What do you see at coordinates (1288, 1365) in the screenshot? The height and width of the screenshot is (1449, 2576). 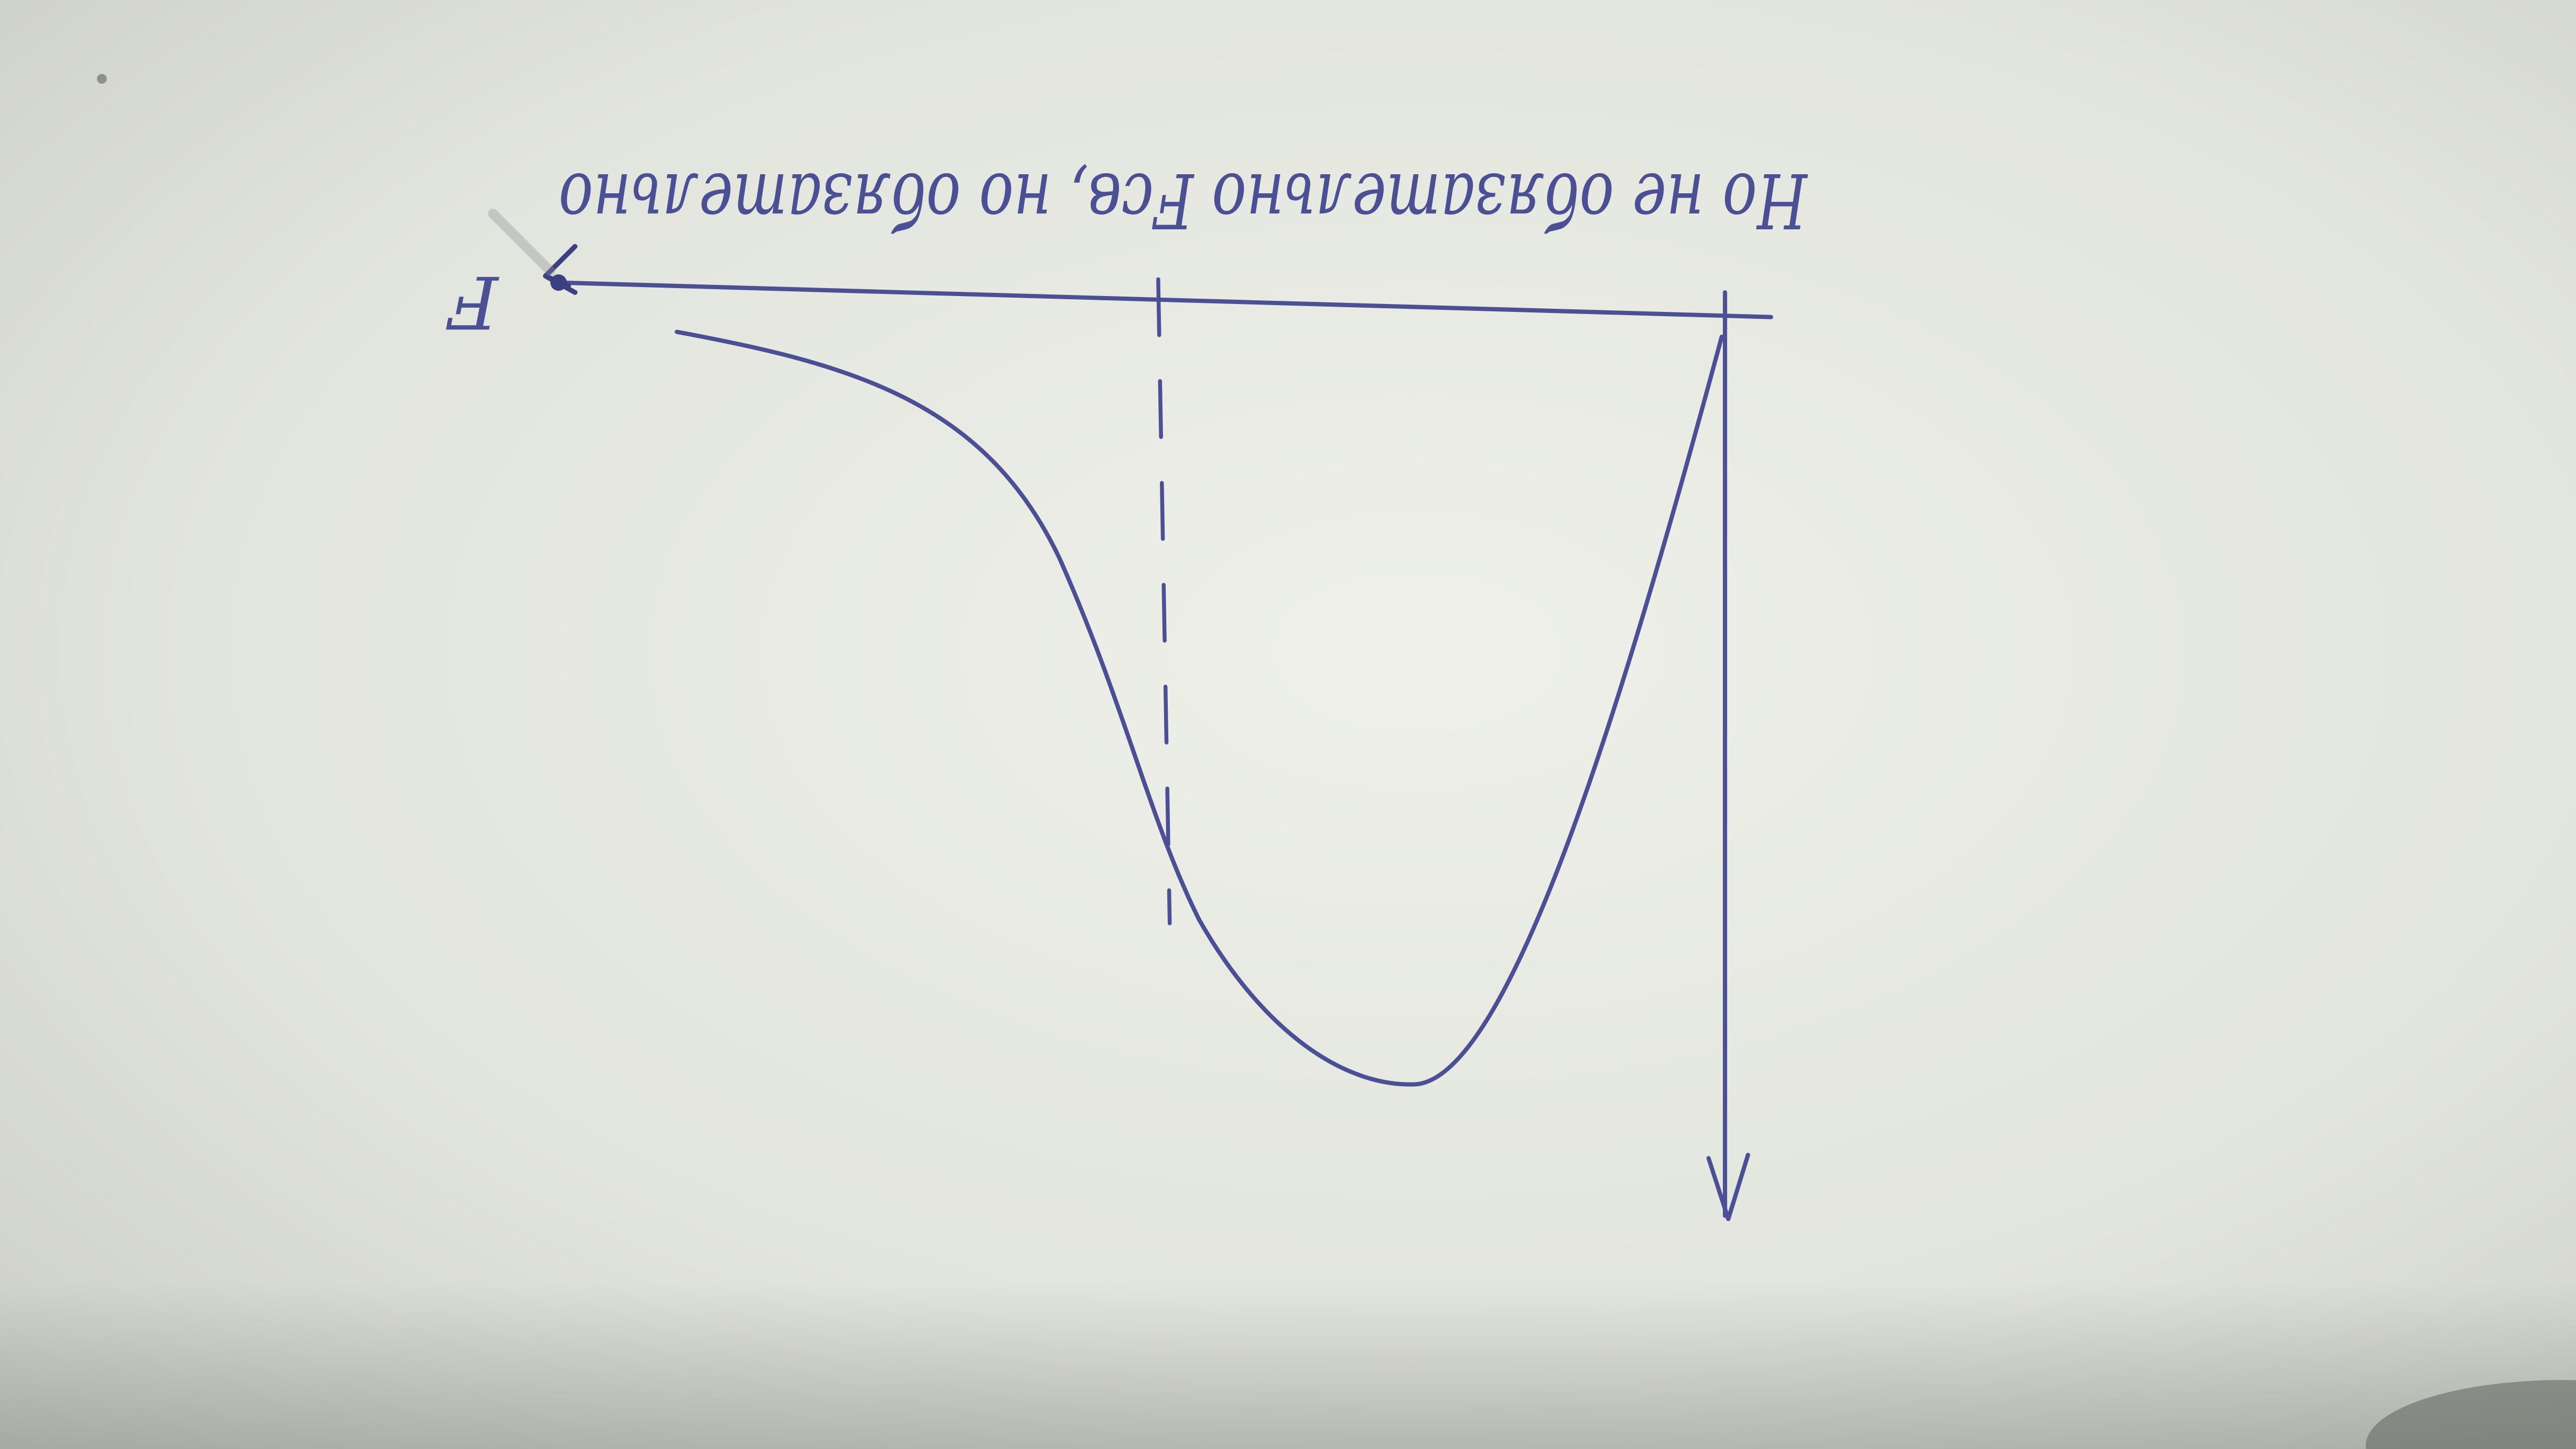 I see `paper-bottom-shade` at bounding box center [1288, 1365].